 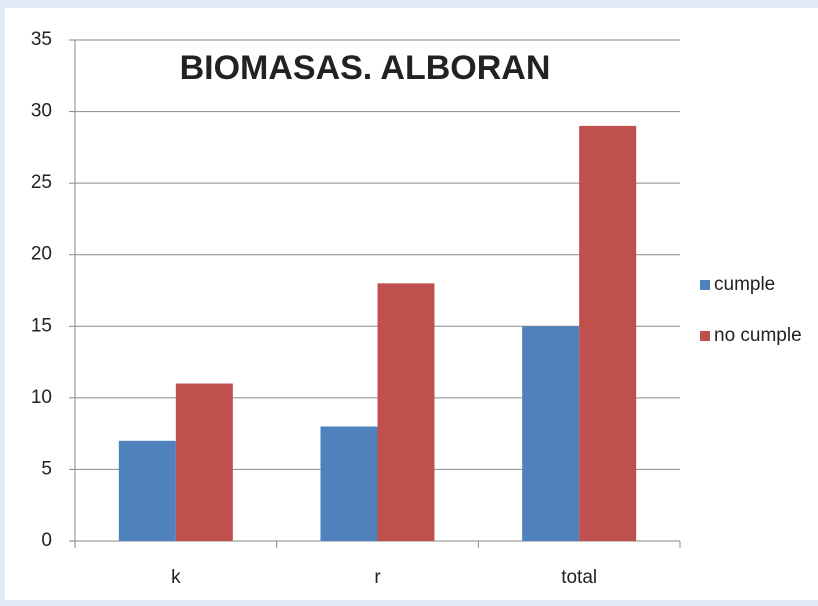 What do you see at coordinates (365, 68) in the screenshot?
I see `chart-title: BIOMASAS. ALBORAN` at bounding box center [365, 68].